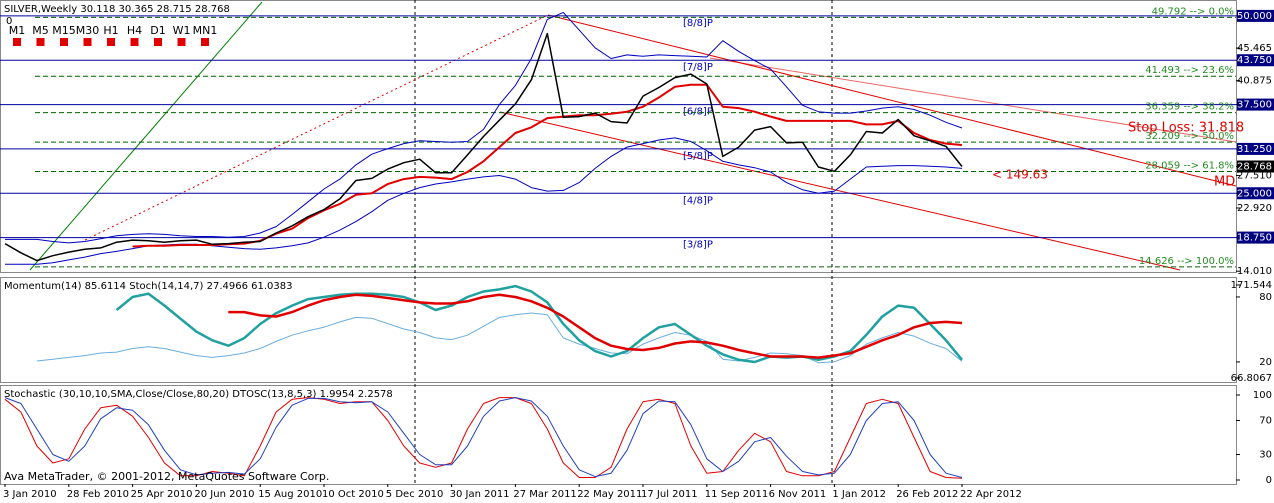  I want to click on y-tick-label: 171.544, so click(1251, 285).